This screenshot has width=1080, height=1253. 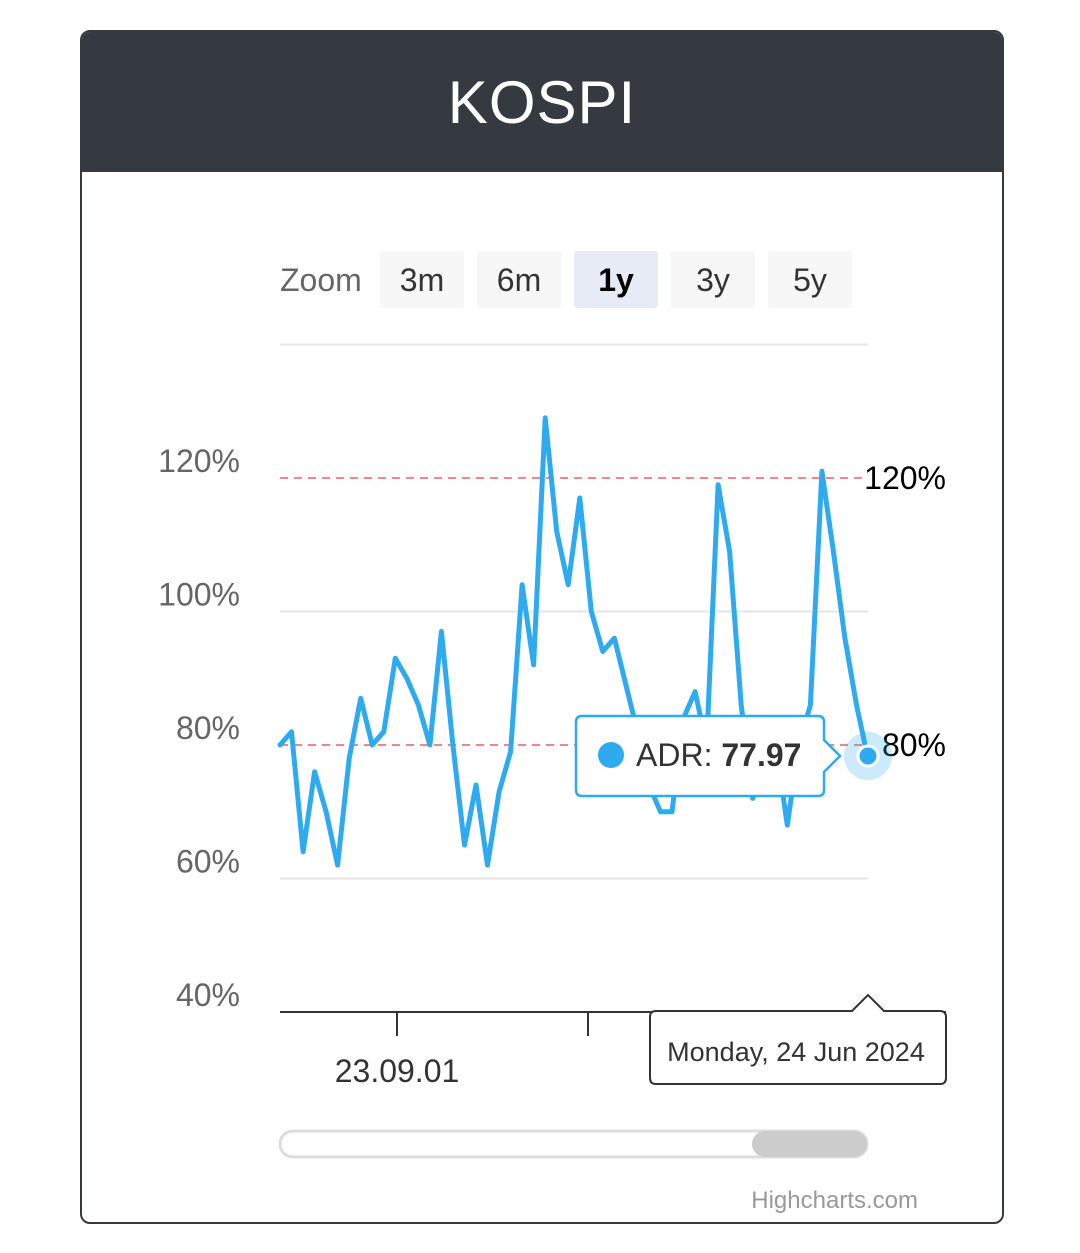 I want to click on svg-text: ADR: 77.97, so click(x=718, y=755).